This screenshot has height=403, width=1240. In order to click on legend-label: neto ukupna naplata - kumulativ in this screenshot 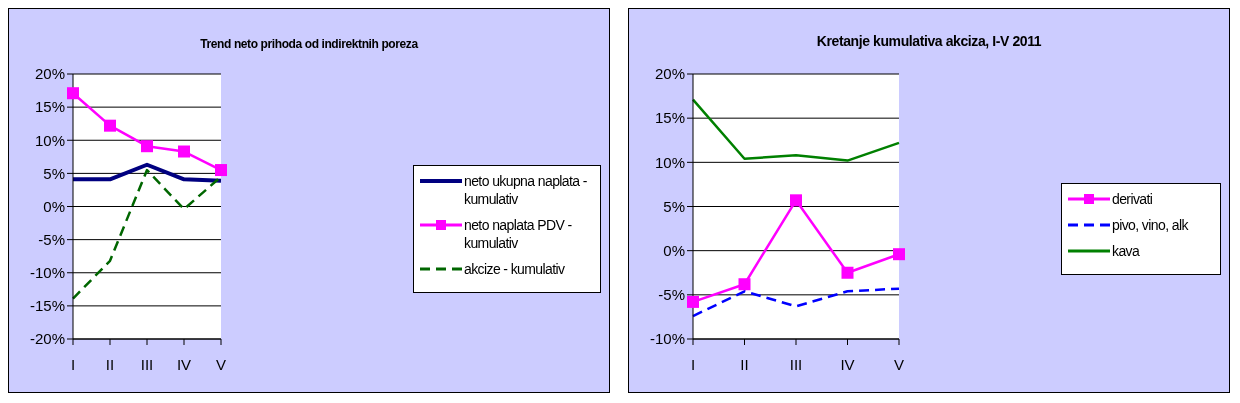, I will do `click(526, 190)`.